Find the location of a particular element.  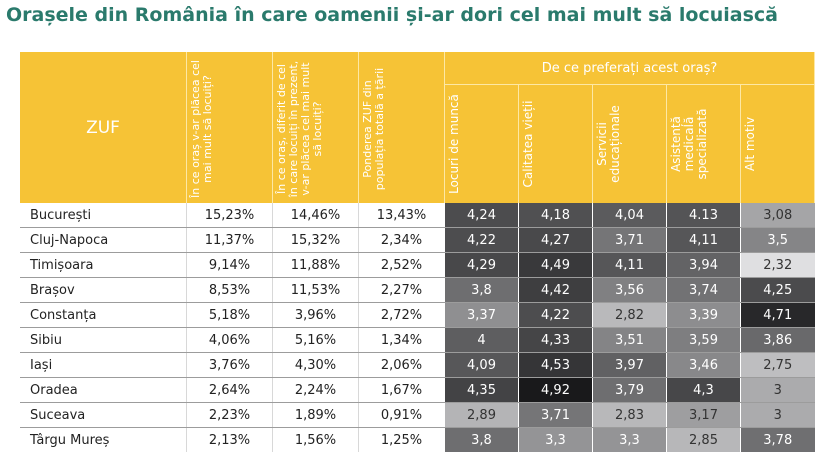

score-cell: 4,29 is located at coordinates (481, 265).